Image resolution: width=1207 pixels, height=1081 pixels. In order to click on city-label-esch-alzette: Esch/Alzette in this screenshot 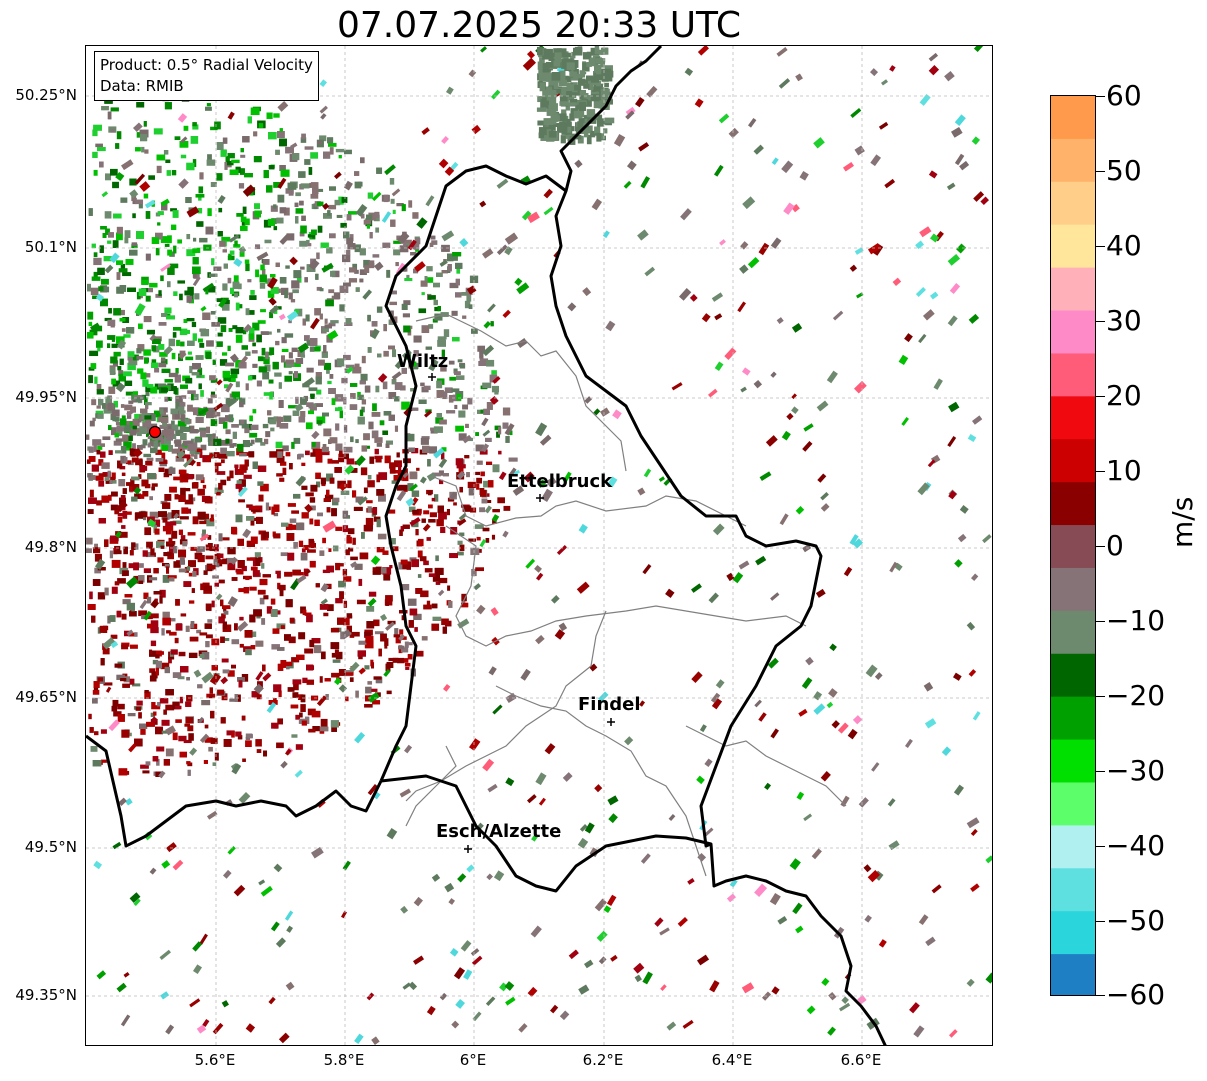, I will do `click(499, 831)`.